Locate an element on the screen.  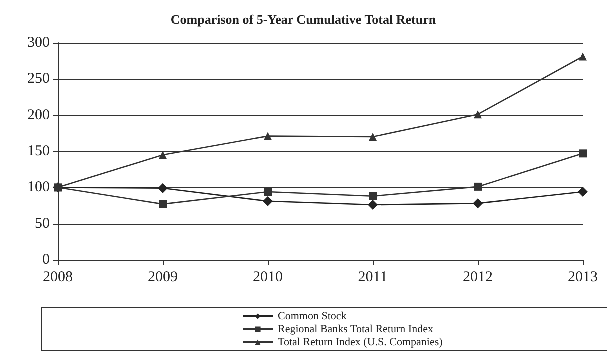
y-tick-label: 300 is located at coordinates (39, 43).